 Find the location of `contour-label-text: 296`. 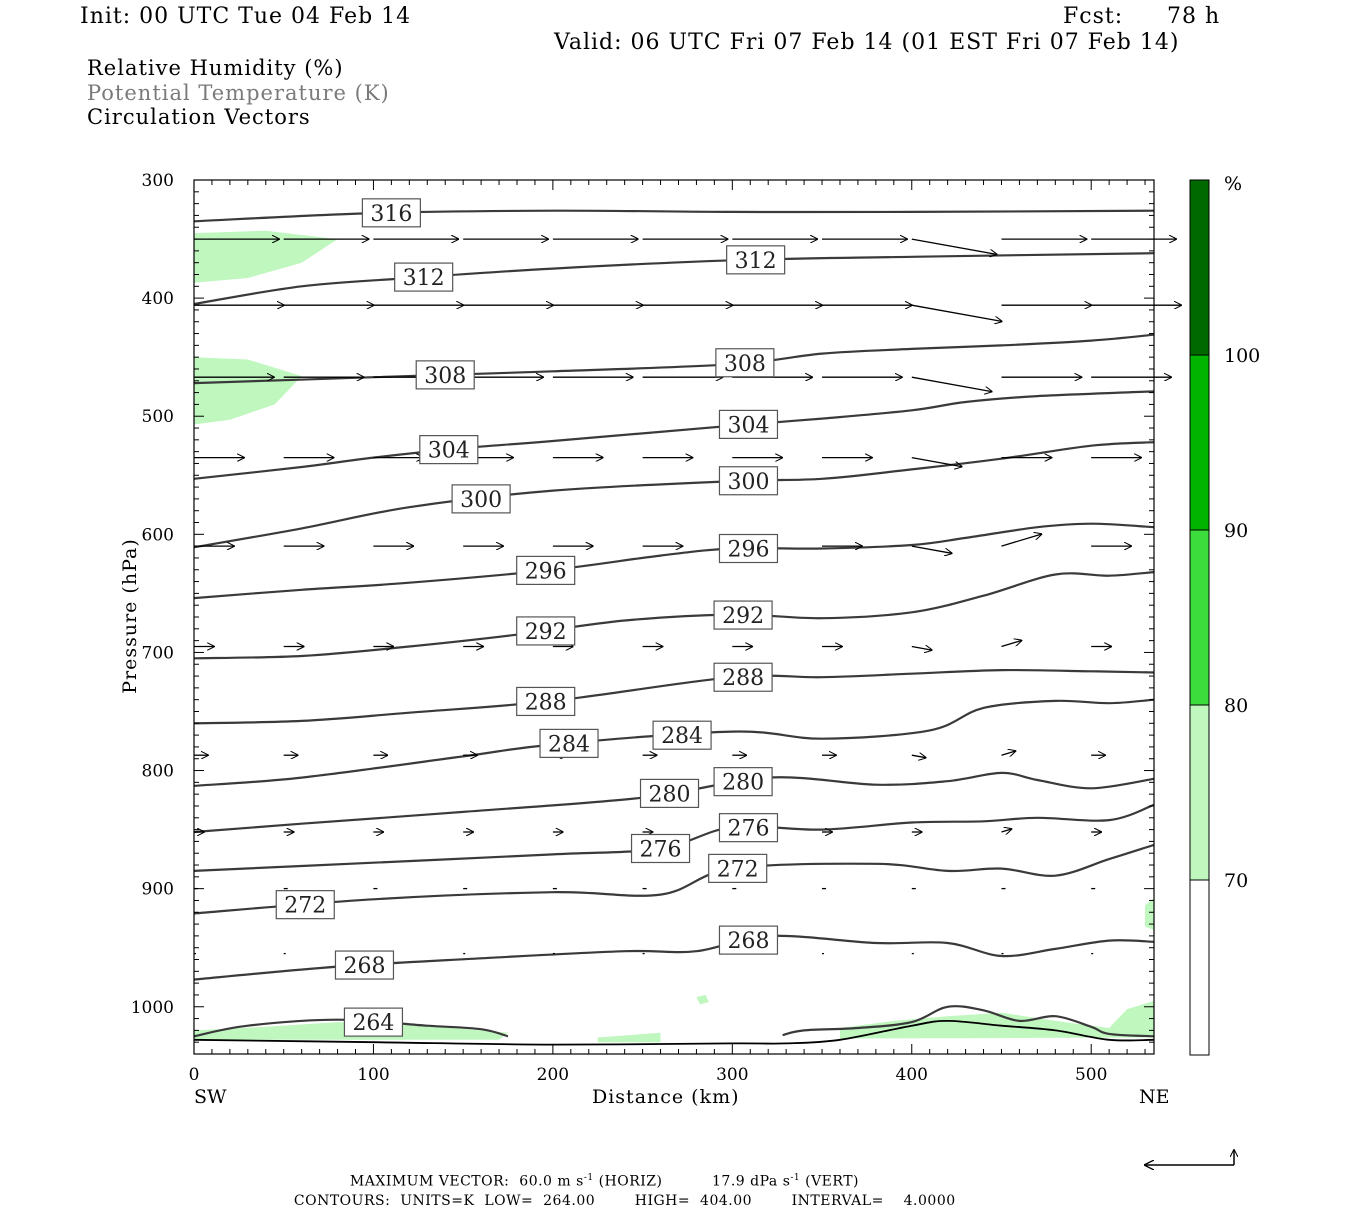

contour-label-text: 296 is located at coordinates (546, 571).